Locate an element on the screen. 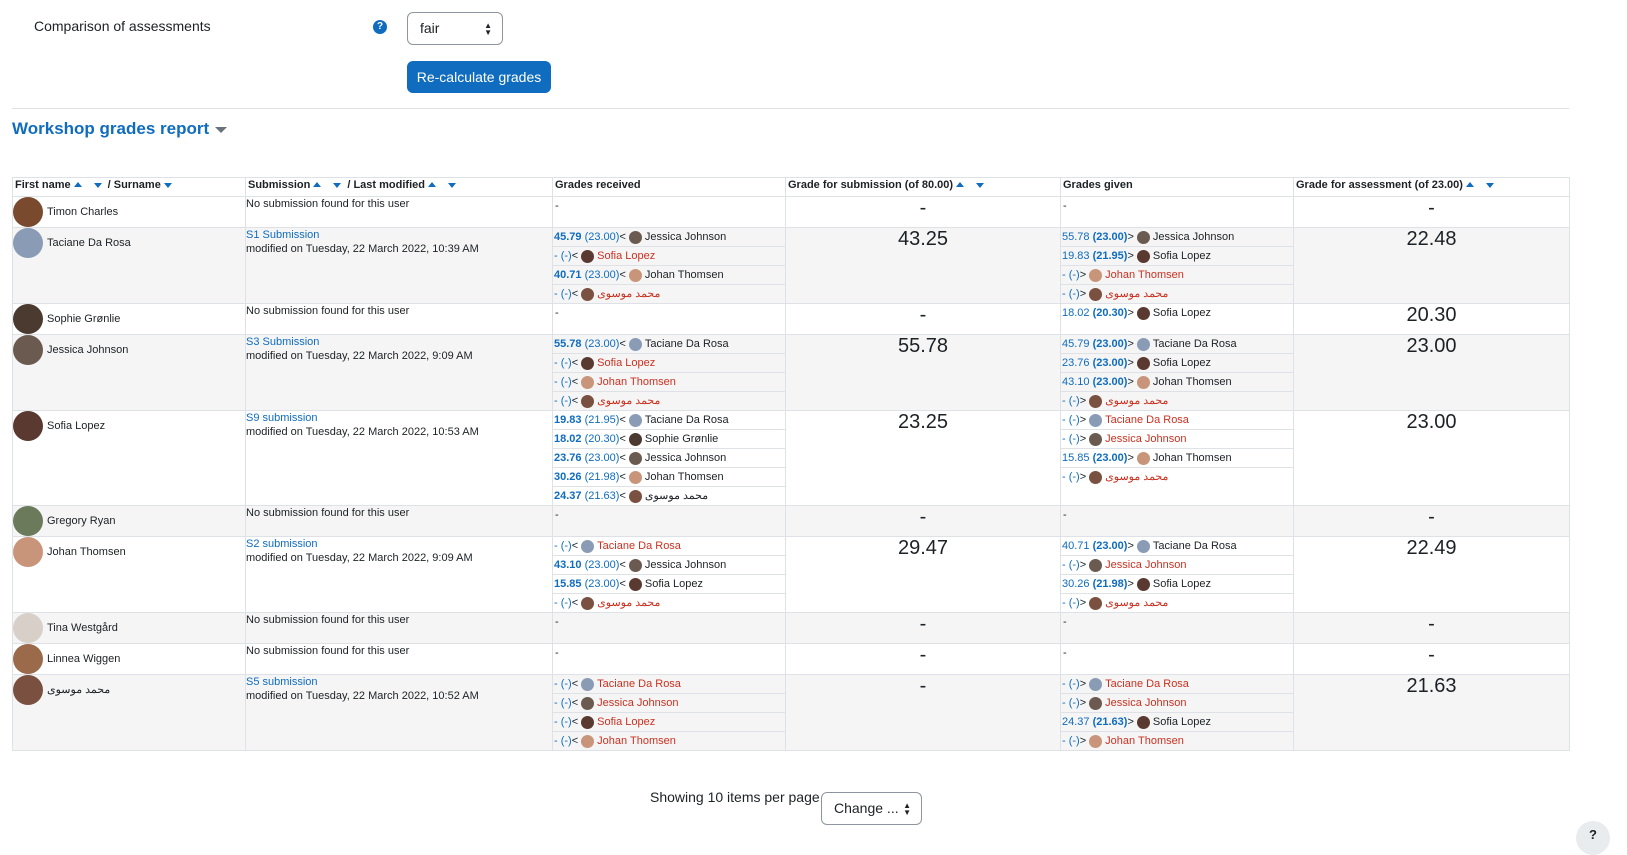  submission-link: S1 Submission is located at coordinates (283, 235).